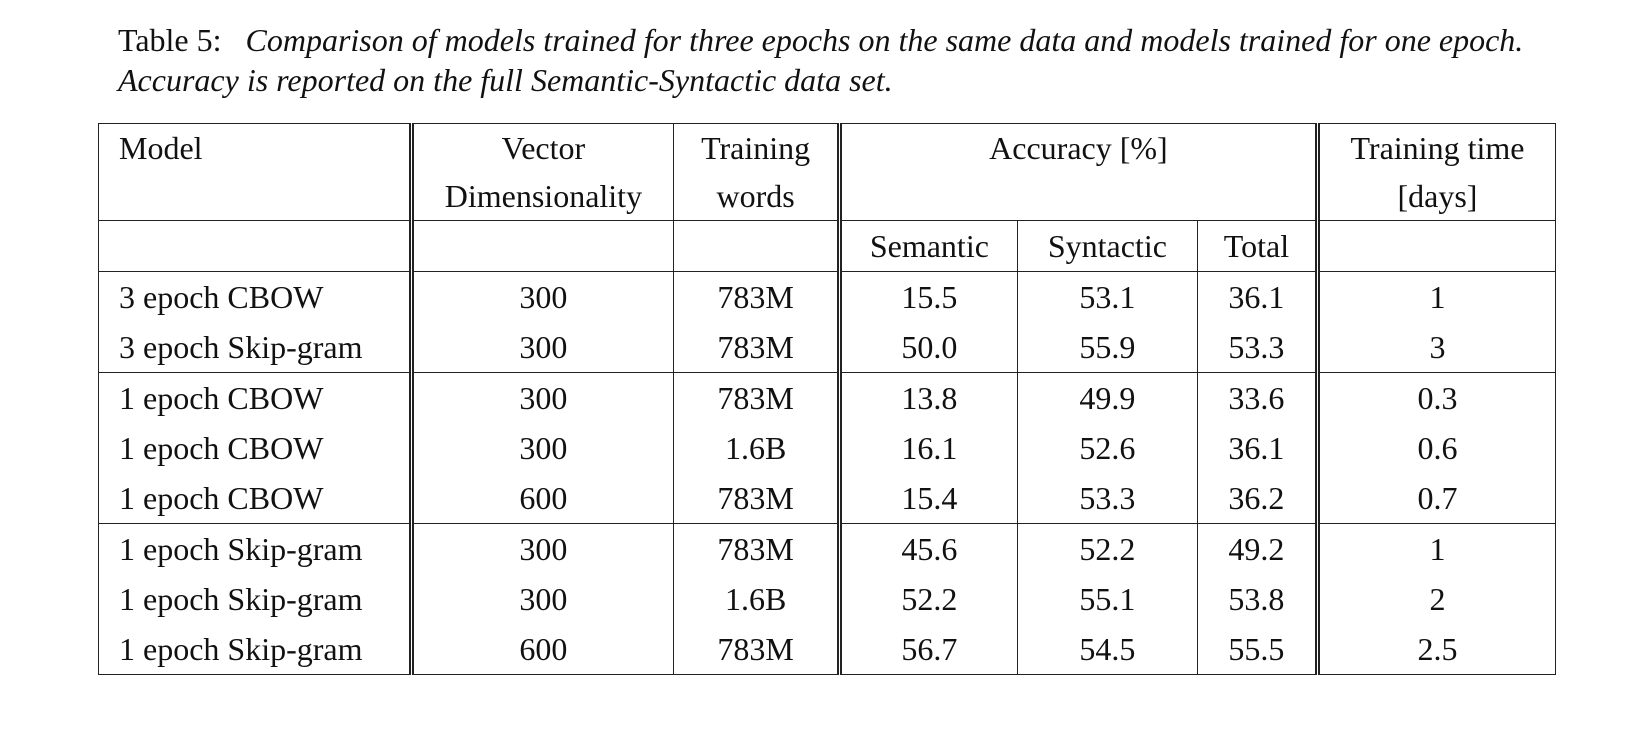 The width and height of the screenshot is (1640, 744). Describe the element at coordinates (1436, 347) in the screenshot. I see `cell-training-time: 3` at that location.